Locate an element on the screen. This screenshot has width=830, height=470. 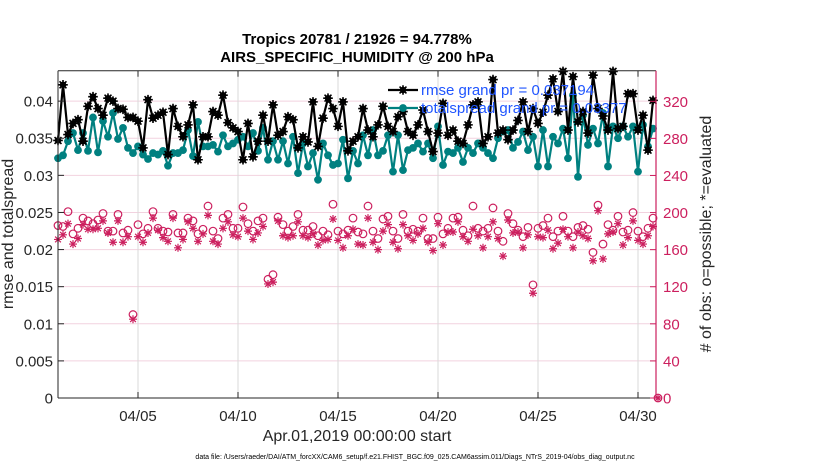
y-left-tick-label: 0.035 is located at coordinates (34, 139).